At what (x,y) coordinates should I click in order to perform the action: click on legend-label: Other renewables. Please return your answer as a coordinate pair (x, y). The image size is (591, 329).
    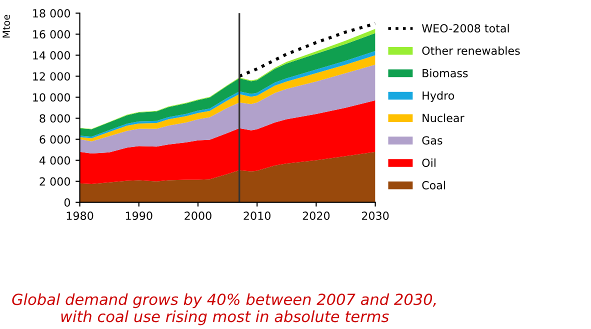
    Looking at the image, I should click on (471, 50).